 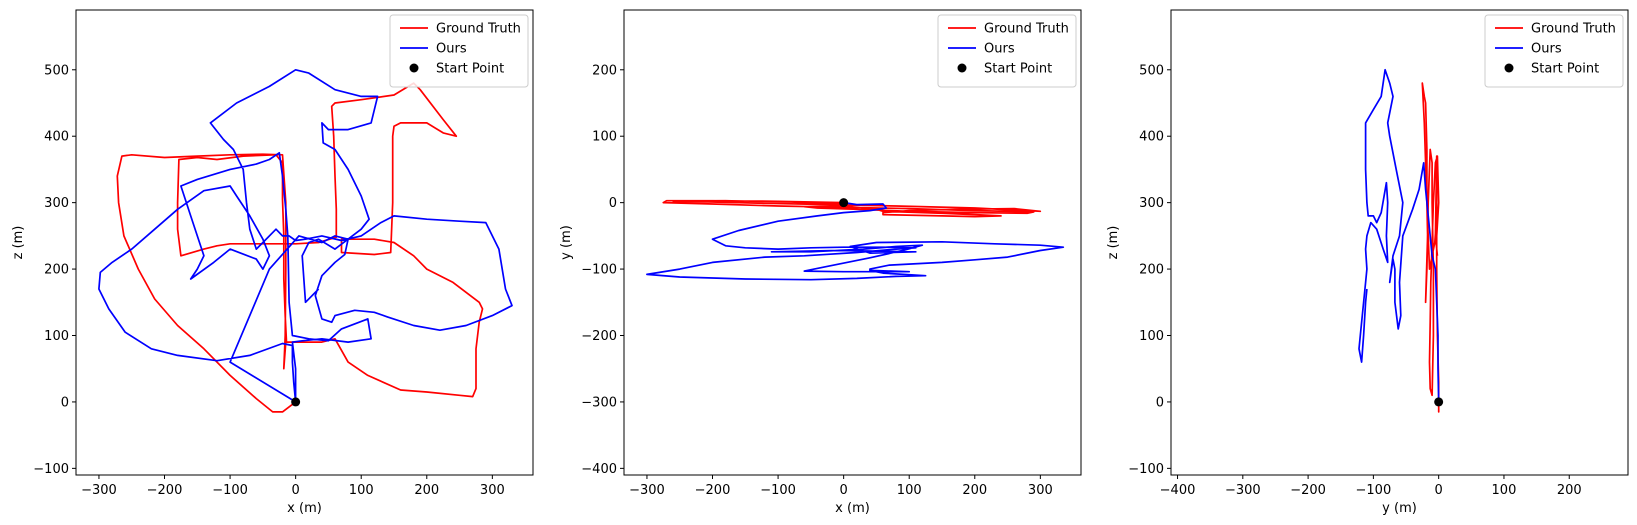 I want to click on y-axis-label: y (m), so click(x=566, y=242).